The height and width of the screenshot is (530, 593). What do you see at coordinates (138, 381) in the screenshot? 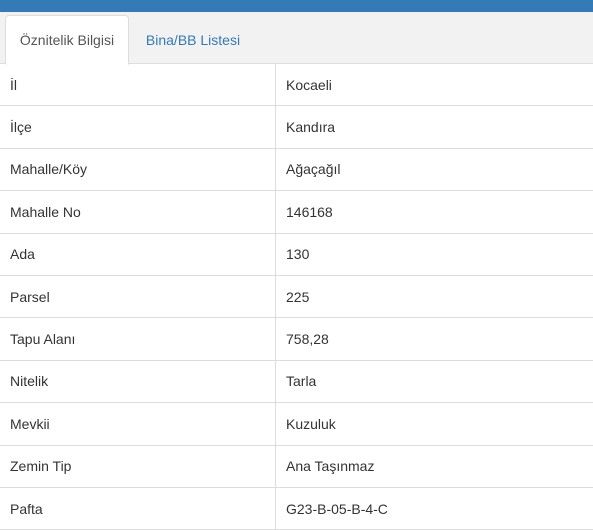
I see `row-label: Nitelik` at bounding box center [138, 381].